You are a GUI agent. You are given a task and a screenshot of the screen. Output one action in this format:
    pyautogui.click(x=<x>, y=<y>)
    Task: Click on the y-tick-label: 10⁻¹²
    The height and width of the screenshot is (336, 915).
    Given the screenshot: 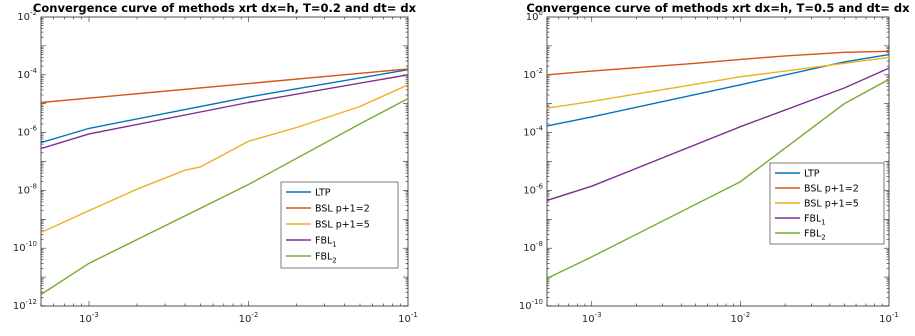 What is the action you would take?
    pyautogui.click(x=25, y=305)
    